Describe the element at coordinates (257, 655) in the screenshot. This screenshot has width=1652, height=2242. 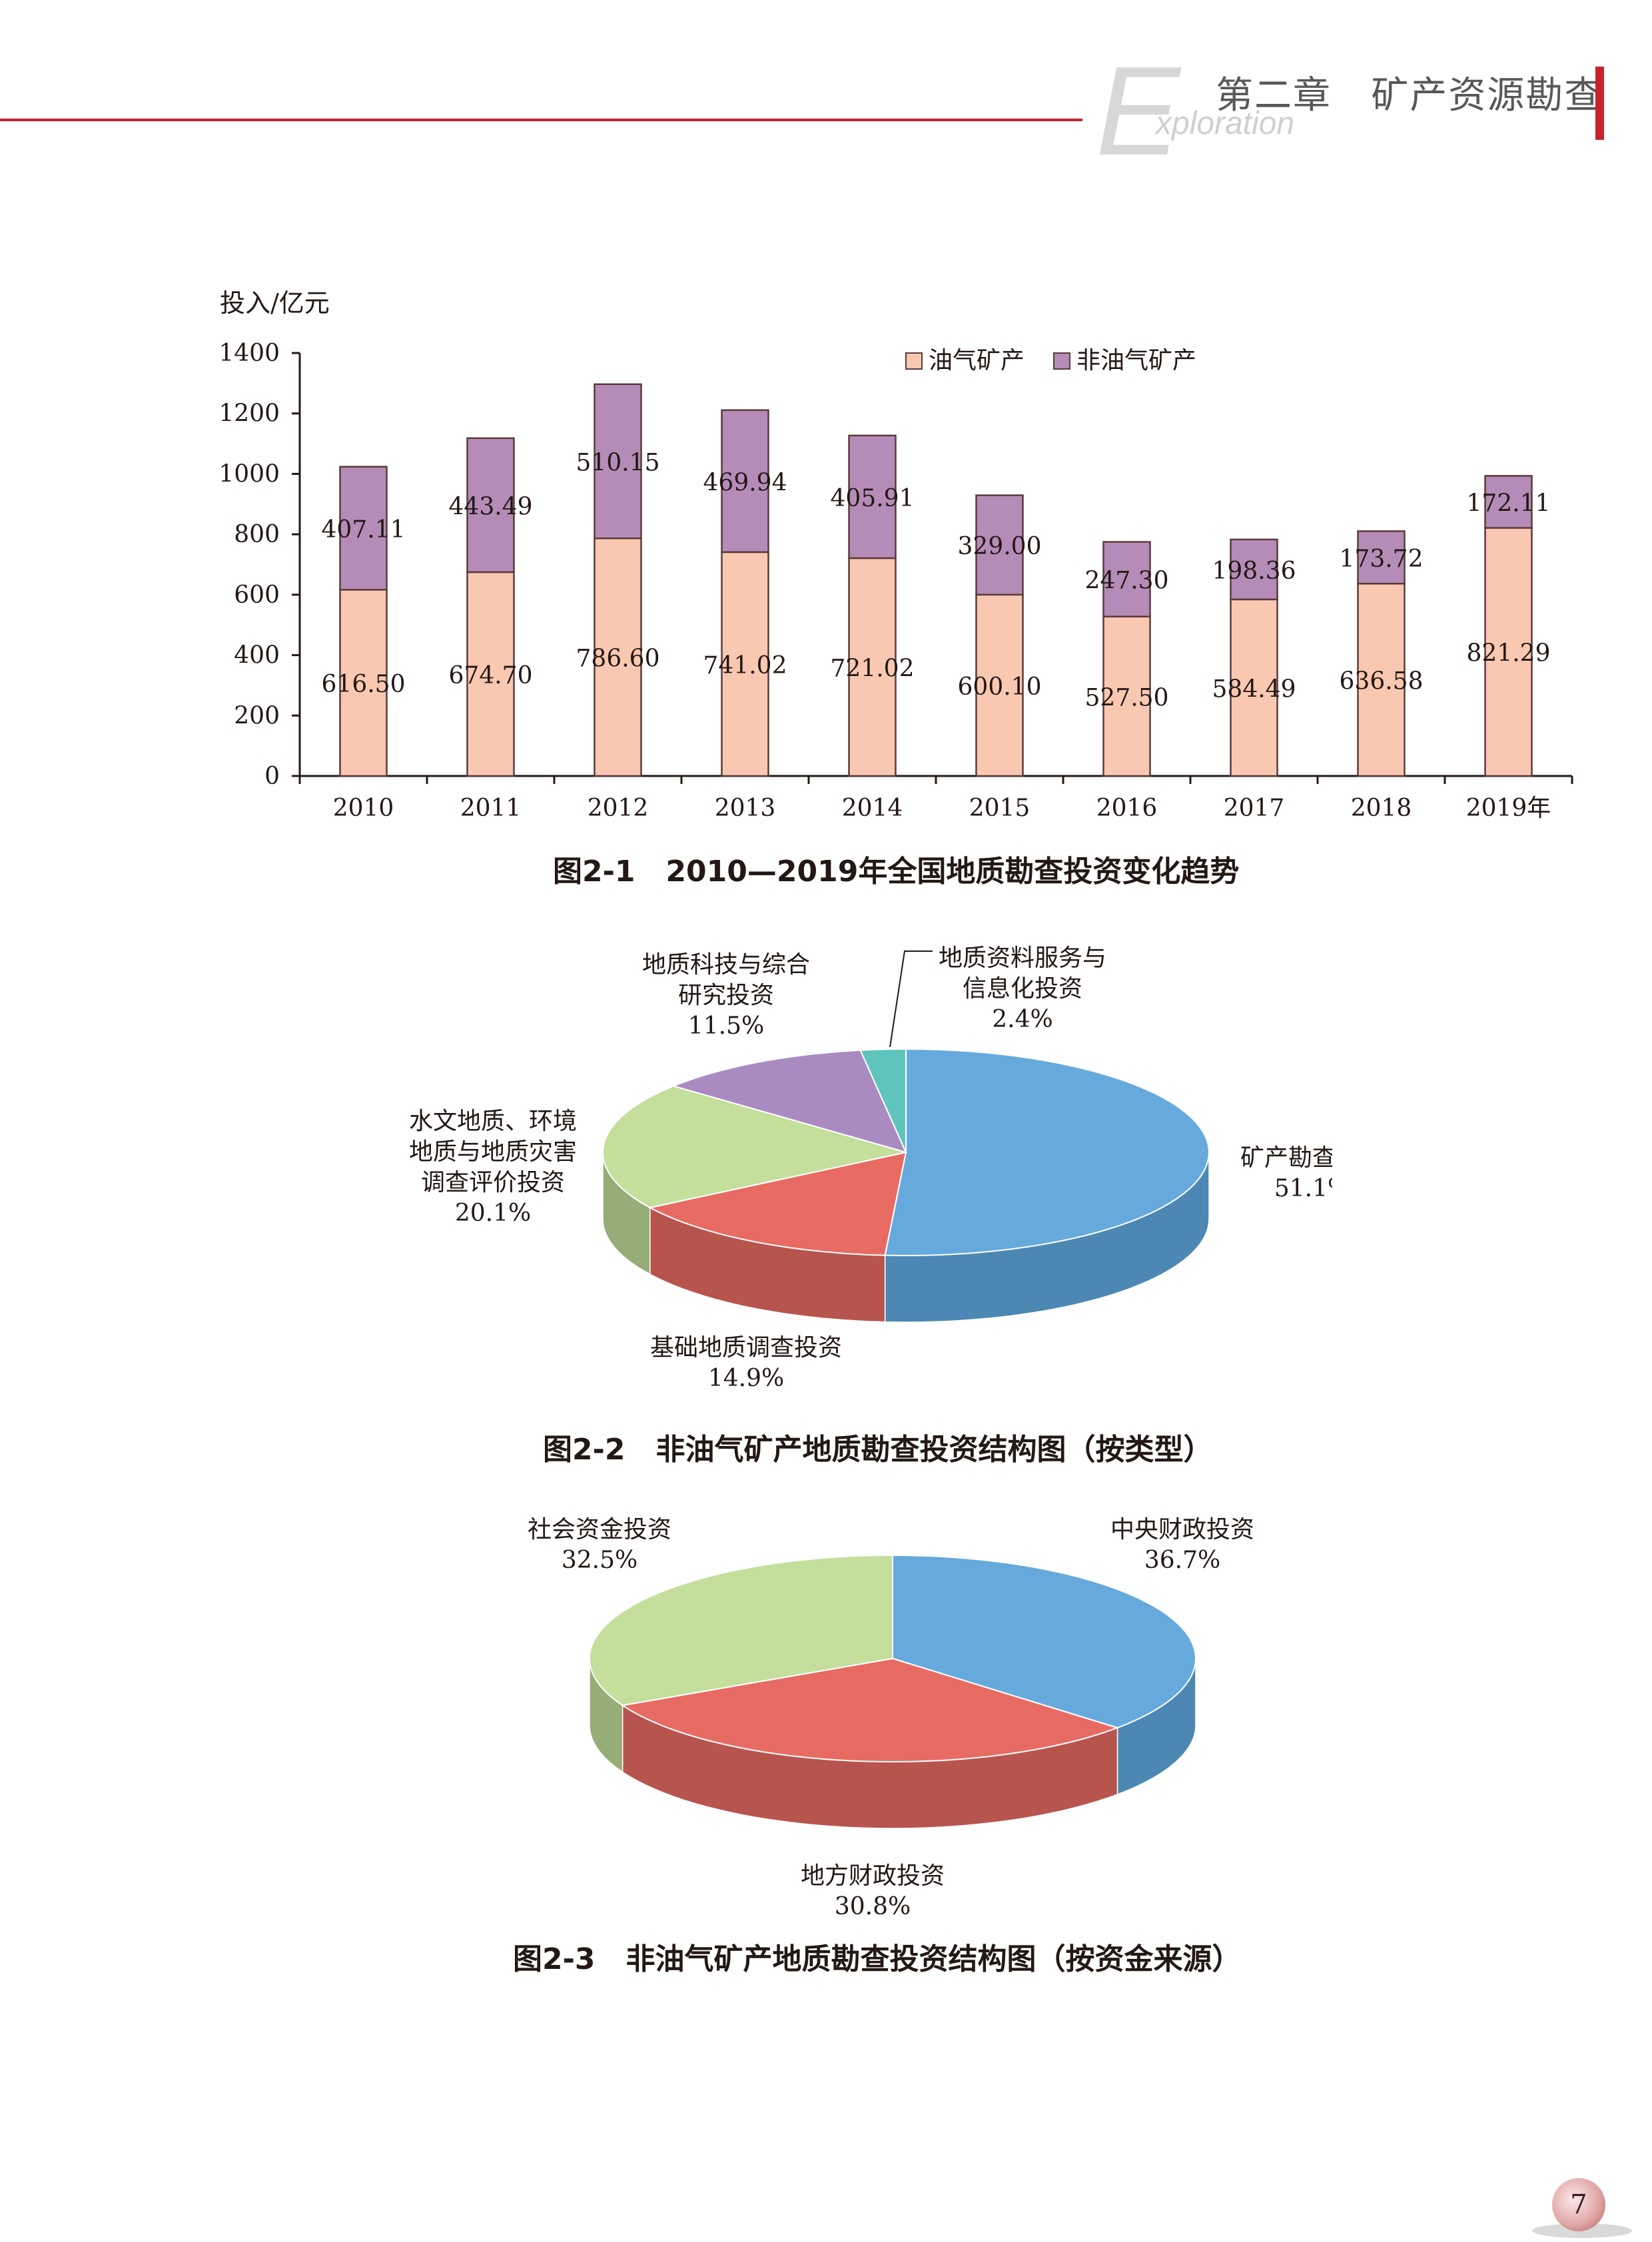
I see `y-tick-label: 400` at that location.